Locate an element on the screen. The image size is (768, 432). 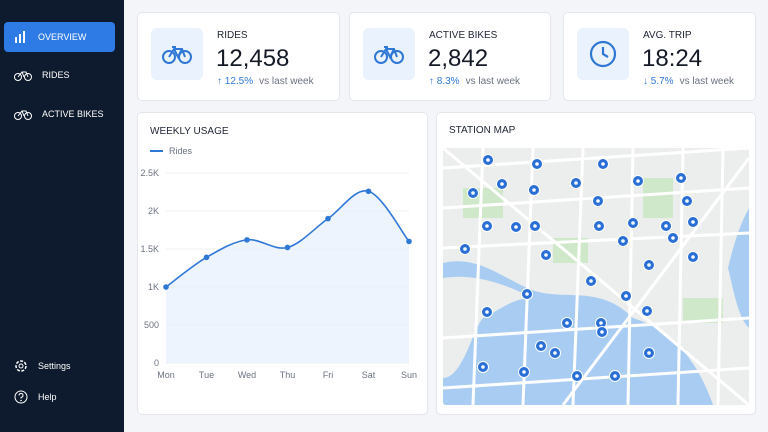
map-title: STATION MAP is located at coordinates (482, 130).